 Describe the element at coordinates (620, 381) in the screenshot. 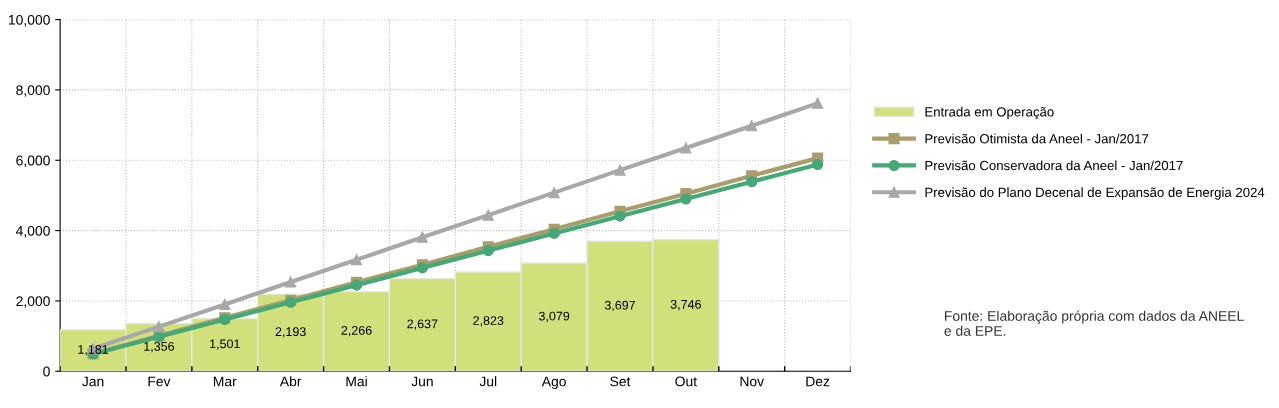

I see `x-tick-label: Set` at that location.